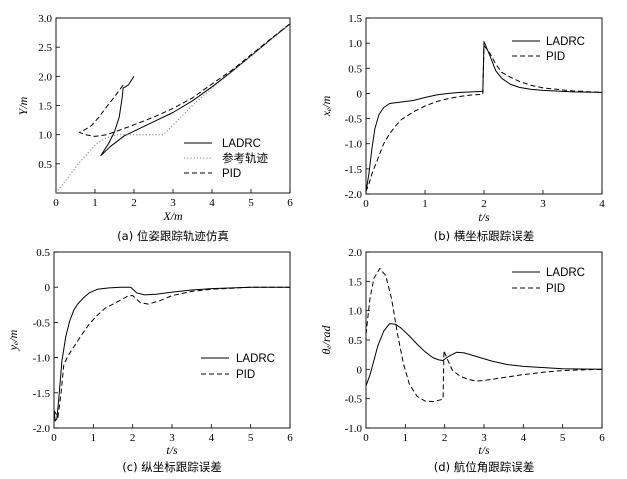 The height and width of the screenshot is (479, 627). I want to click on y-axis-label: Y/m, so click(23, 105).